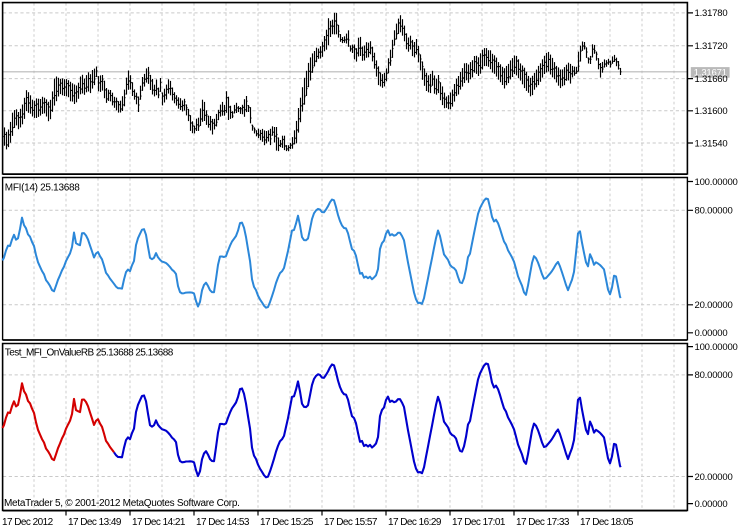 The width and height of the screenshot is (741, 531). What do you see at coordinates (711, 111) in the screenshot?
I see `svg-text: 1.31600` at bounding box center [711, 111].